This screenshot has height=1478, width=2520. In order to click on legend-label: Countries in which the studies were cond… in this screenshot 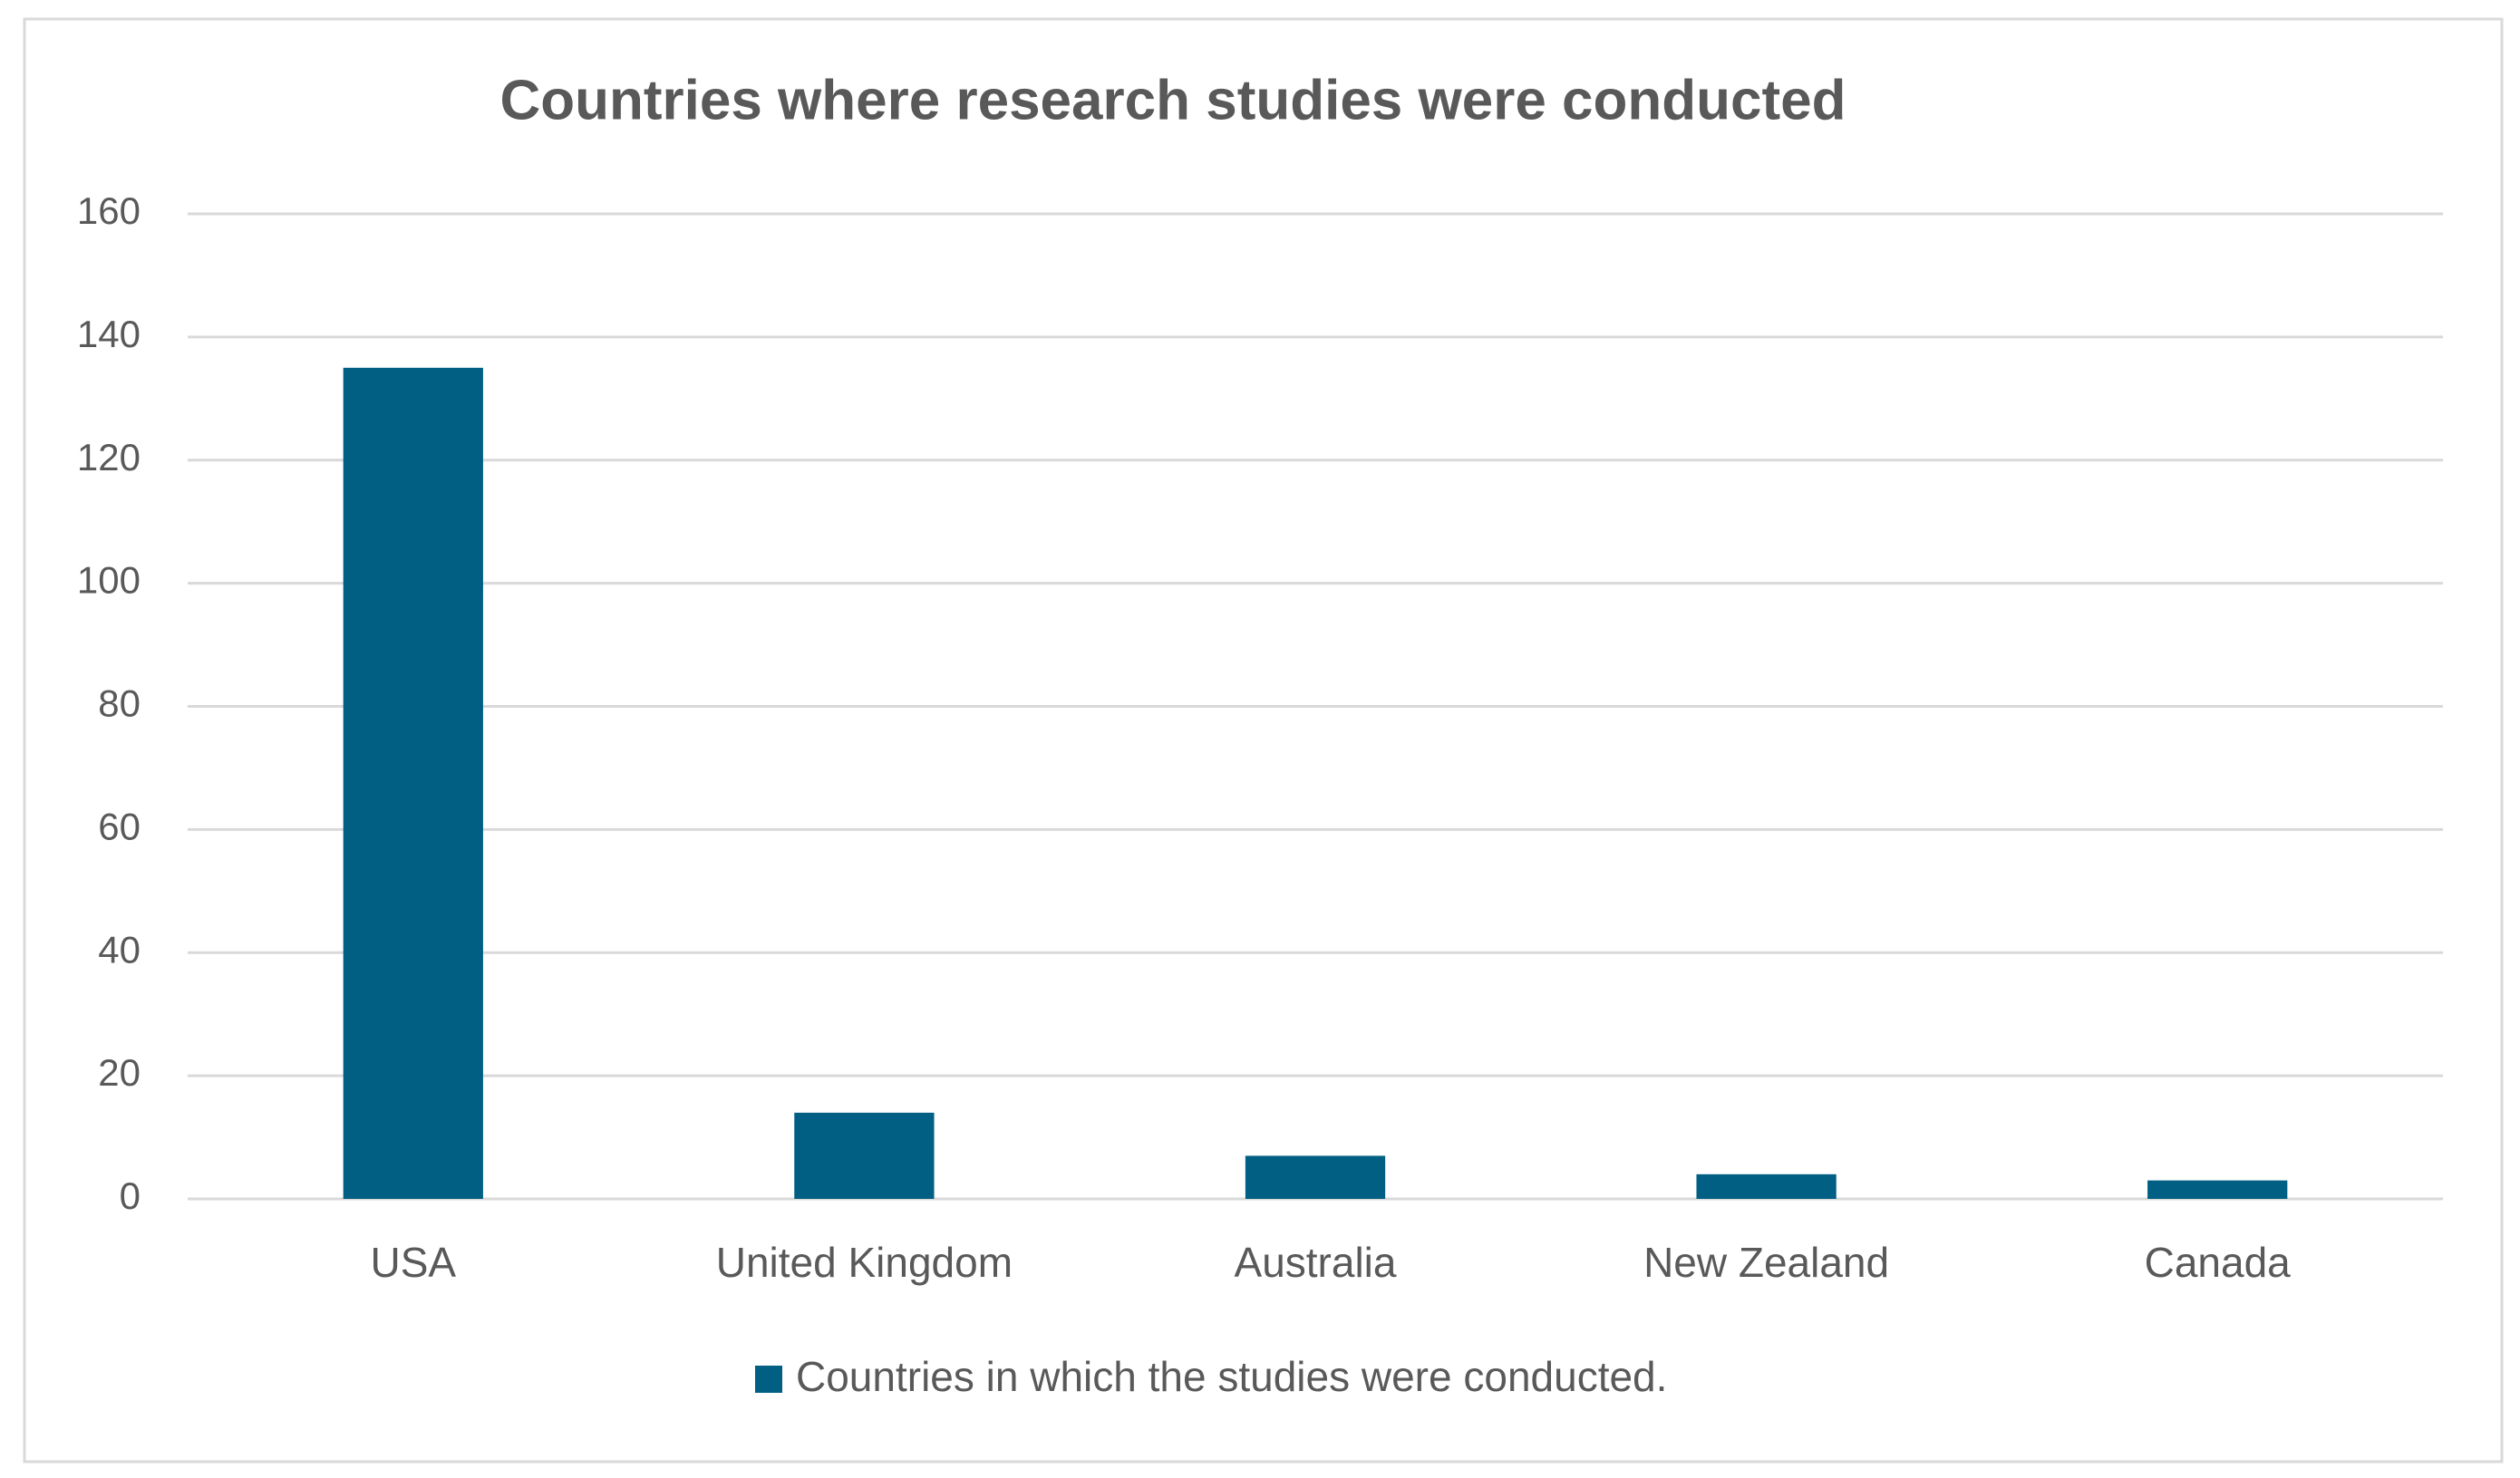, I will do `click(1231, 1376)`.